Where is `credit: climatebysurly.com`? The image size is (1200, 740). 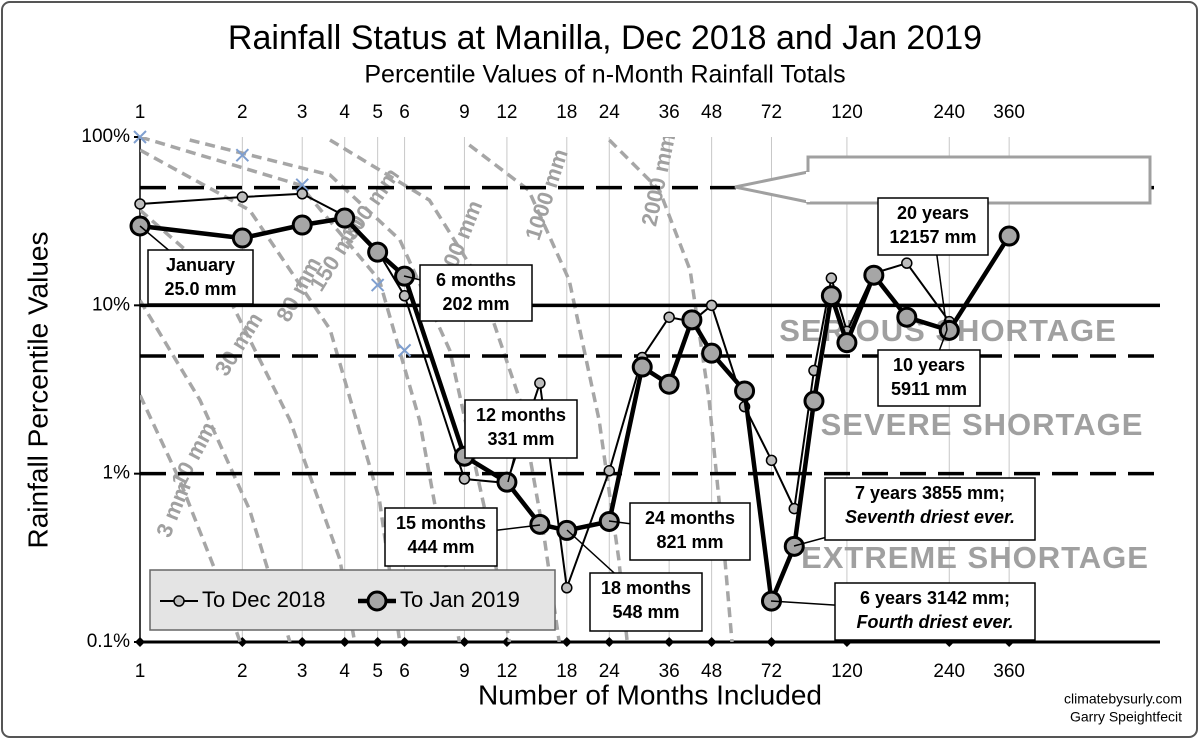
credit: climatebysurly.com is located at coordinates (1123, 699).